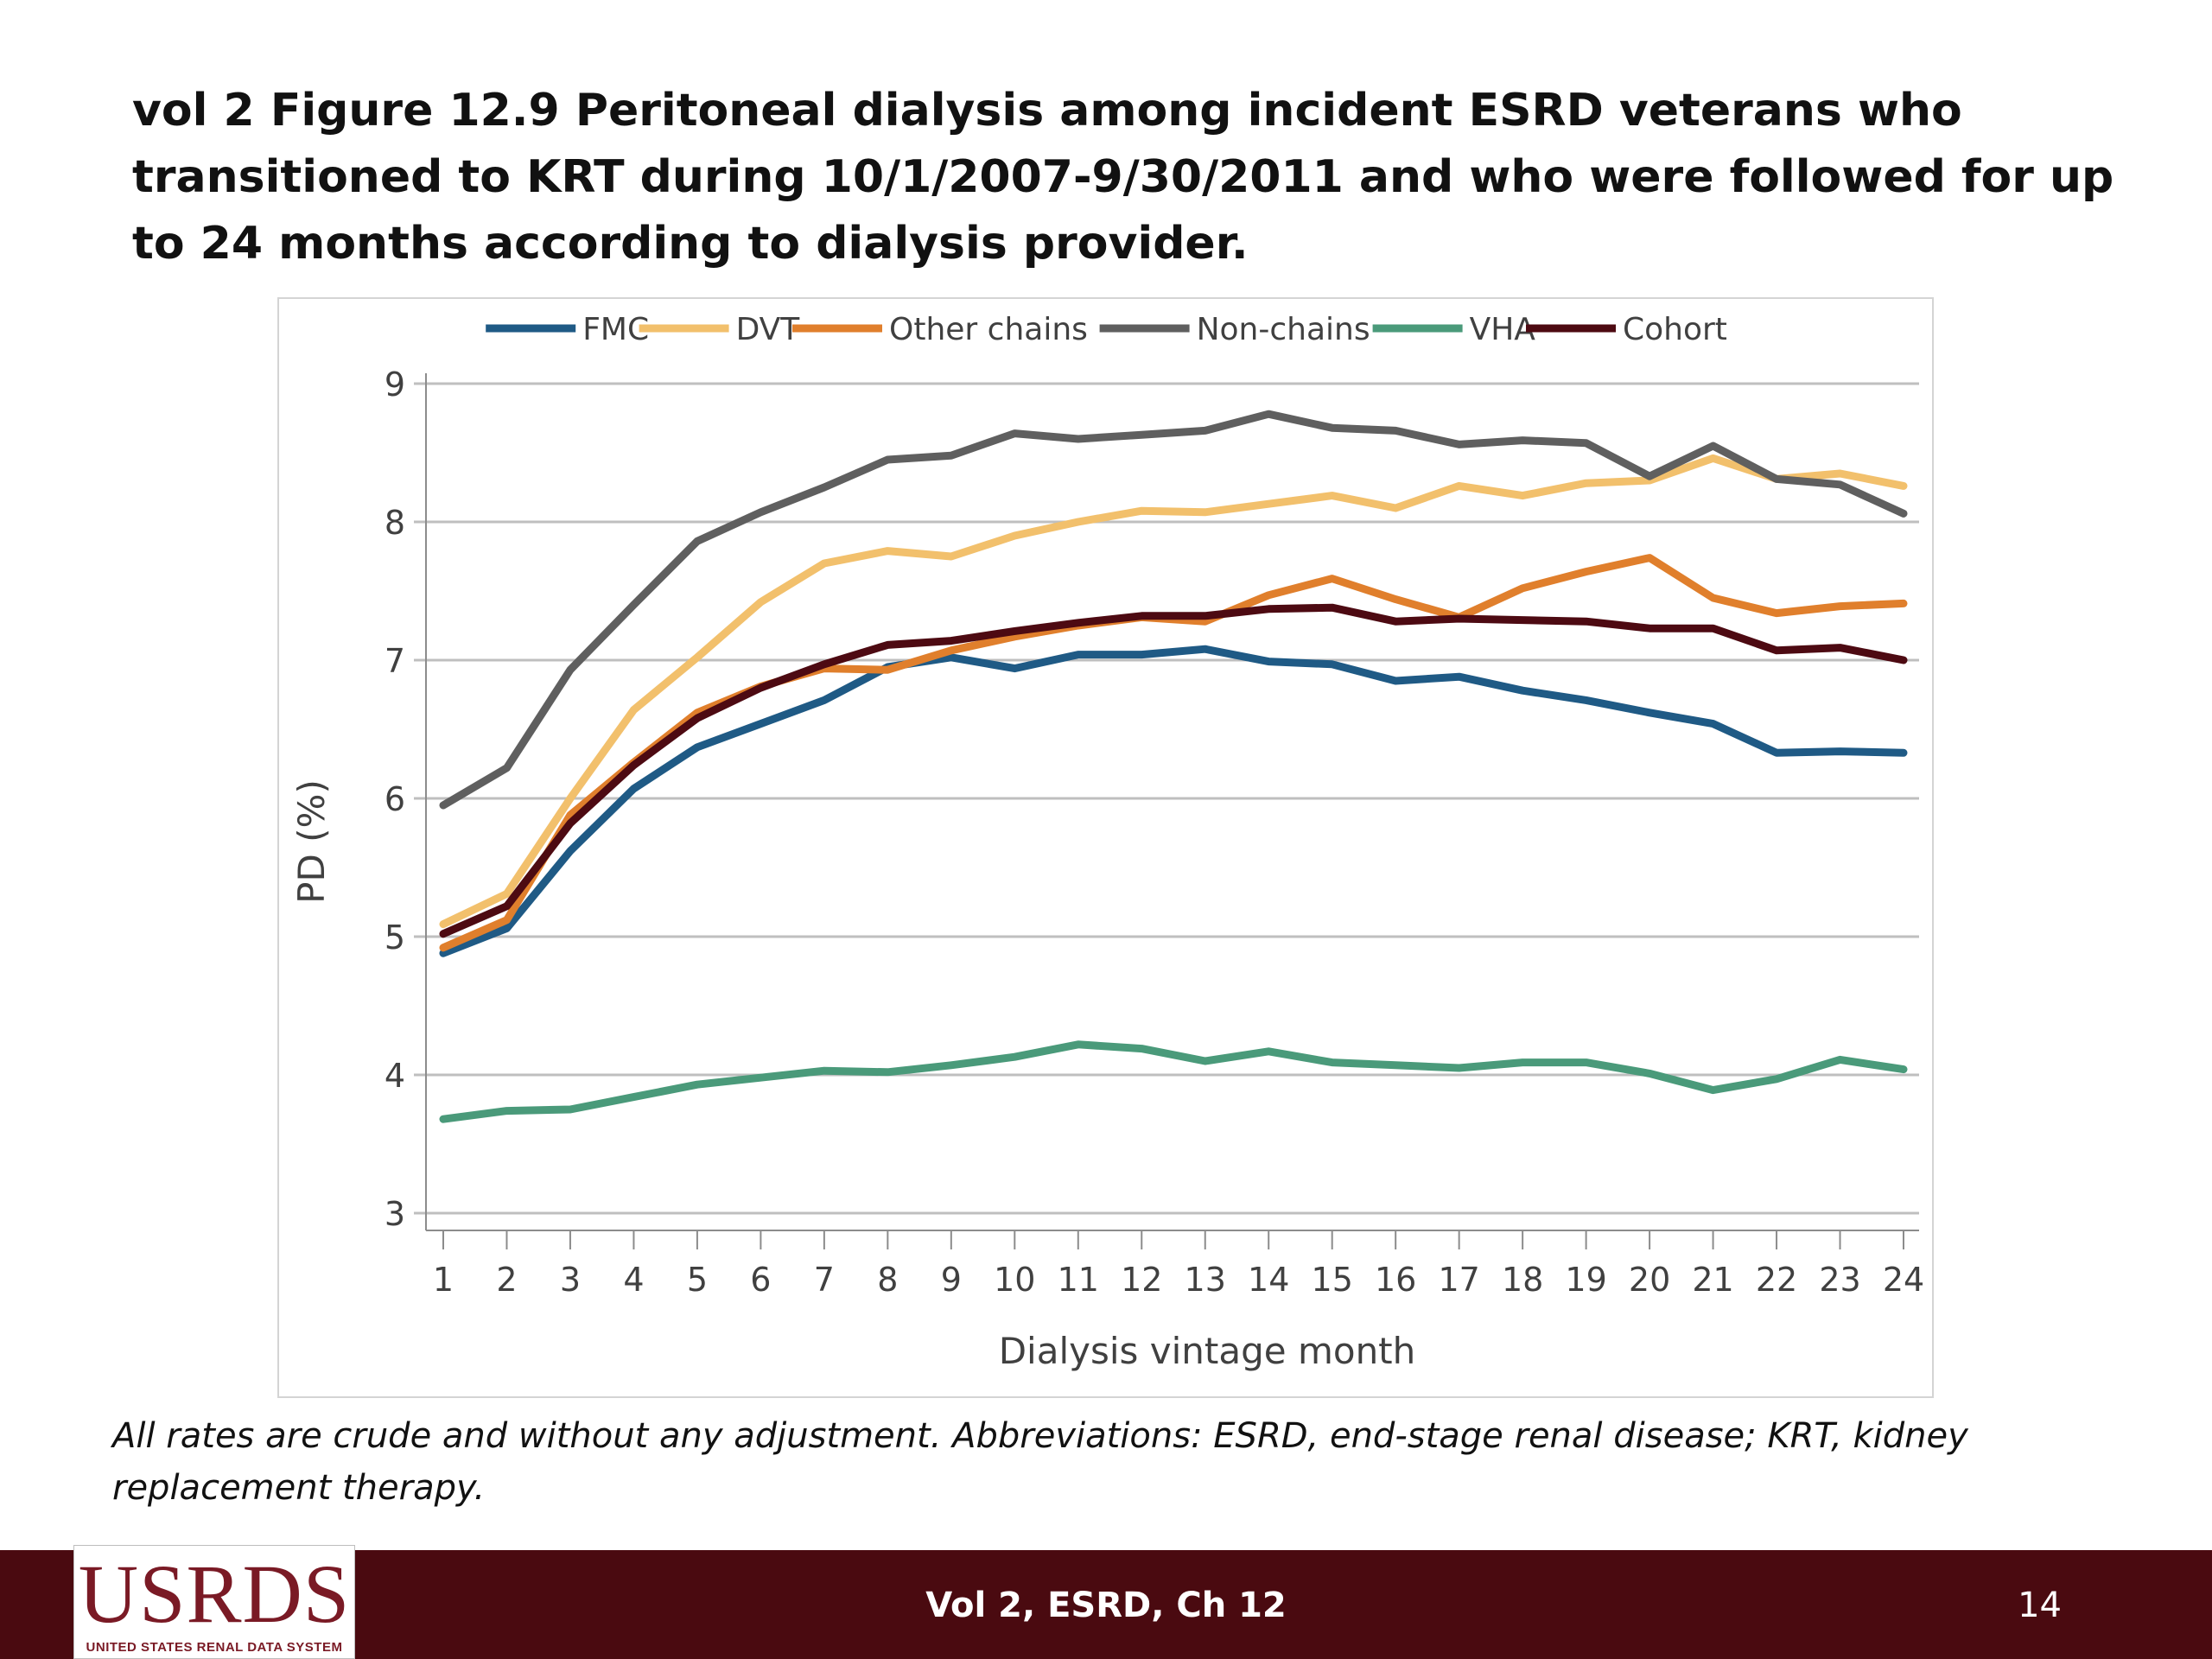 Image resolution: width=2212 pixels, height=1659 pixels. I want to click on footer-section-label: Vol 2, ESRD, Ch 12, so click(1106, 1605).